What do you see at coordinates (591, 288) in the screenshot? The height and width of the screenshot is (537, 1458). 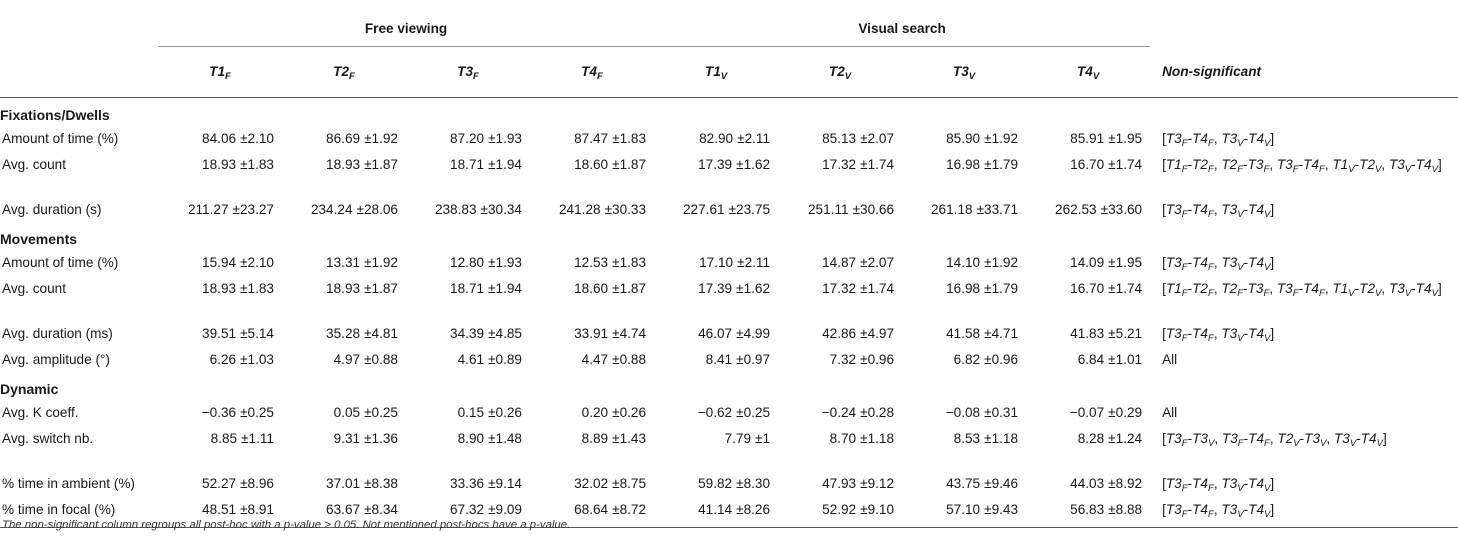 I see `mean-value: 18.60` at bounding box center [591, 288].